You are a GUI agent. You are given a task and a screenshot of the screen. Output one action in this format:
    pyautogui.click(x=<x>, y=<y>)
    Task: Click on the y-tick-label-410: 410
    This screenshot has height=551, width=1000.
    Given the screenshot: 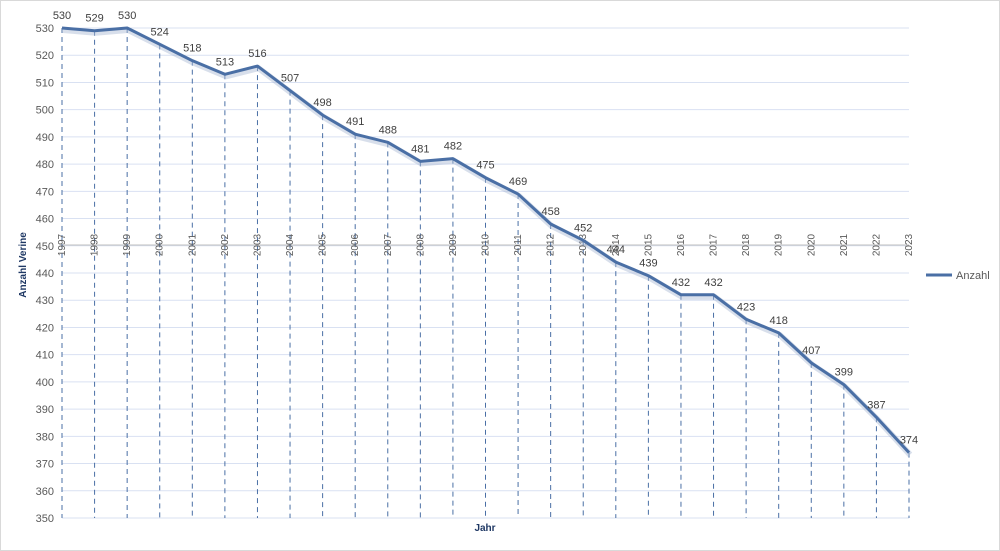 What is the action you would take?
    pyautogui.click(x=45, y=356)
    